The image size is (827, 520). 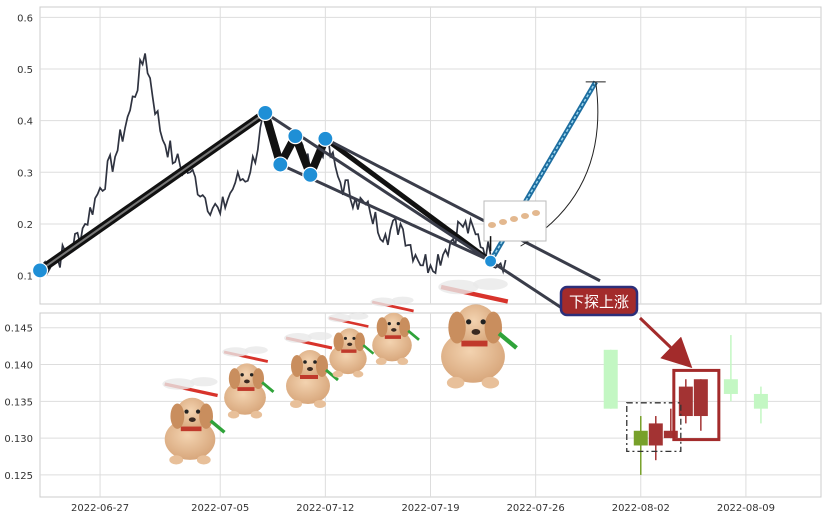 What do you see at coordinates (220, 508) in the screenshot?
I see `x-tick-label: 2022-07-05` at bounding box center [220, 508].